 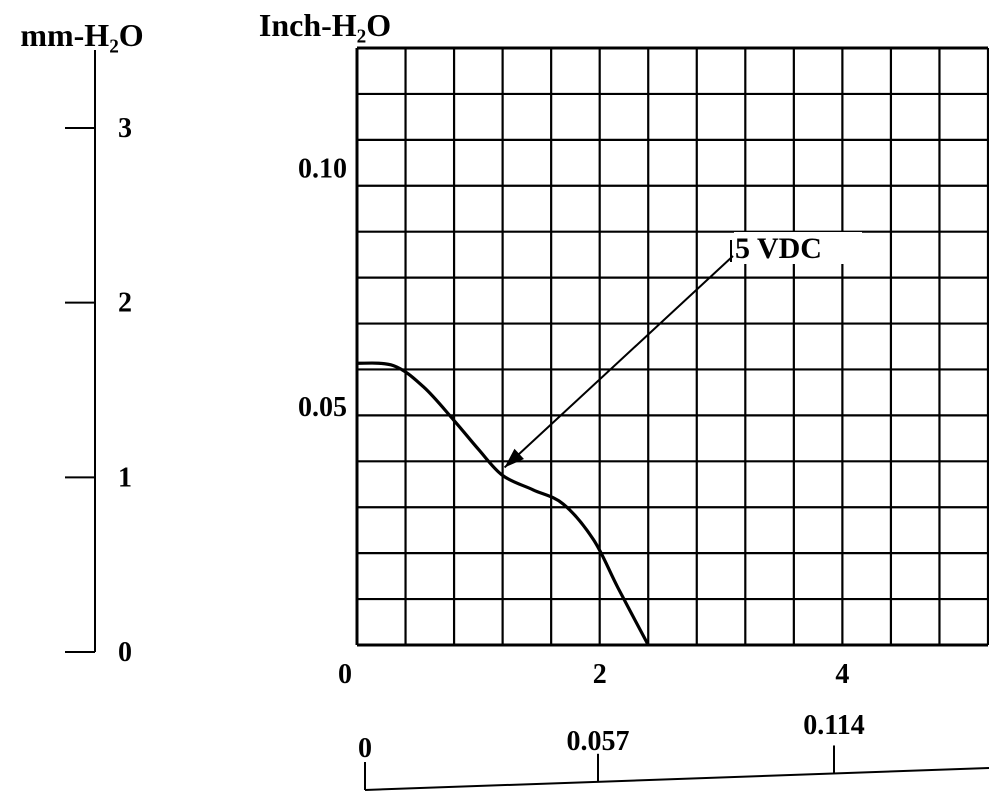 I want to click on series-line, so click(x=503, y=503).